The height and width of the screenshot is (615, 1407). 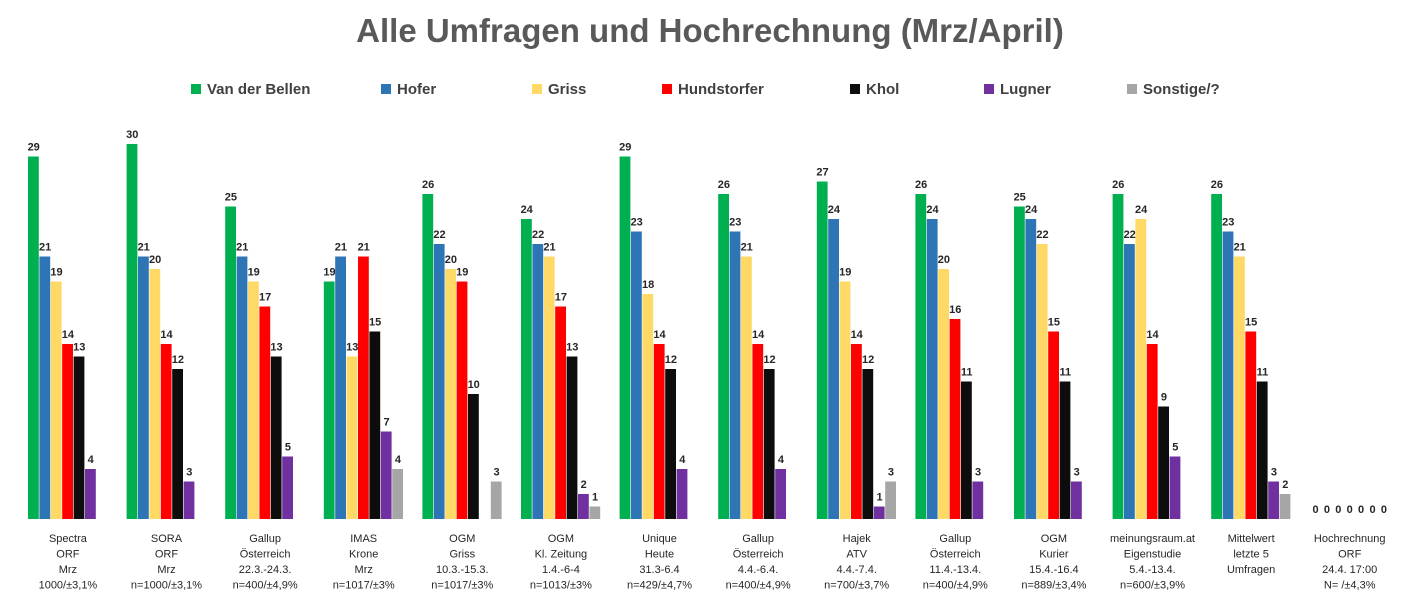 What do you see at coordinates (265, 570) in the screenshot?
I see `tick-label: 22.3.-24.3.` at bounding box center [265, 570].